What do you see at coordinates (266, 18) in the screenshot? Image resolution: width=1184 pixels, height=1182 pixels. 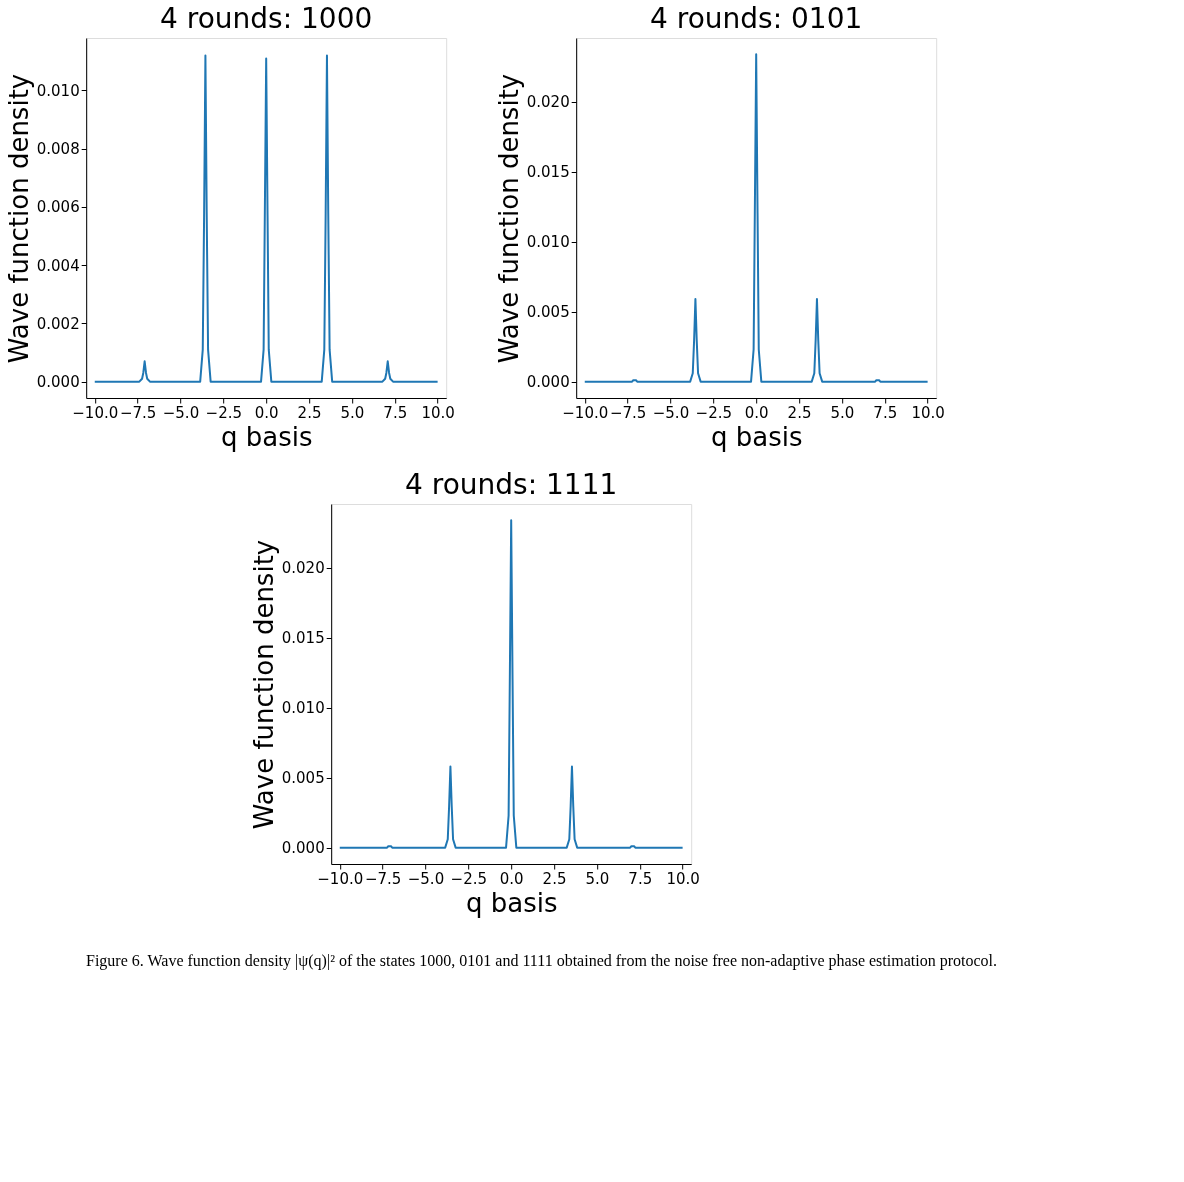 I see `chart-title: 4 rounds: 1000` at bounding box center [266, 18].